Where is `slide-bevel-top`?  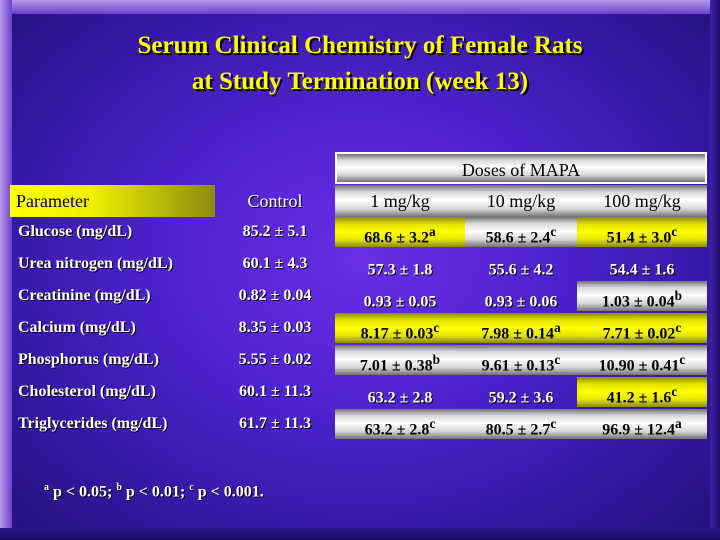 slide-bevel-top is located at coordinates (360, 7).